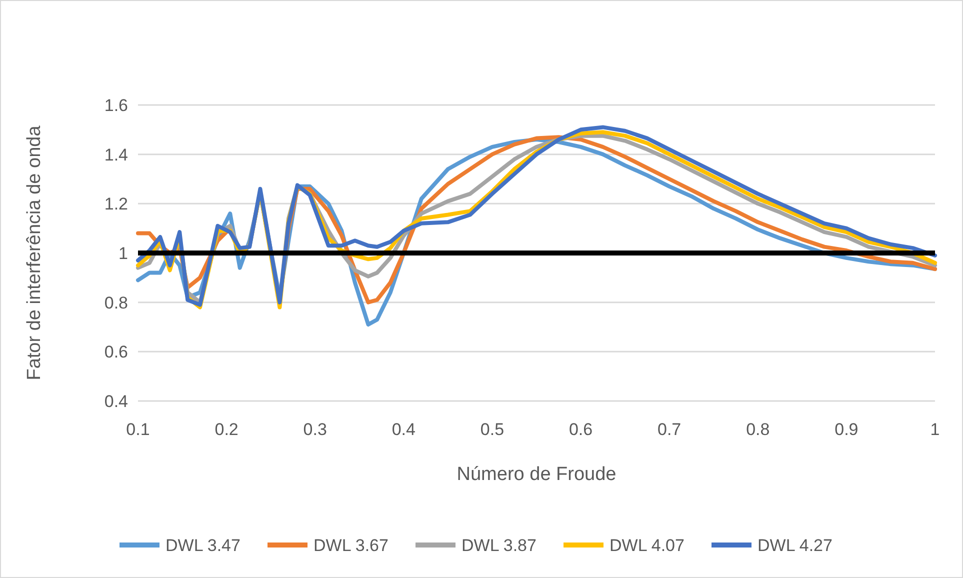 This screenshot has width=963, height=578. I want to click on x-tick-label: 0.9, so click(846, 429).